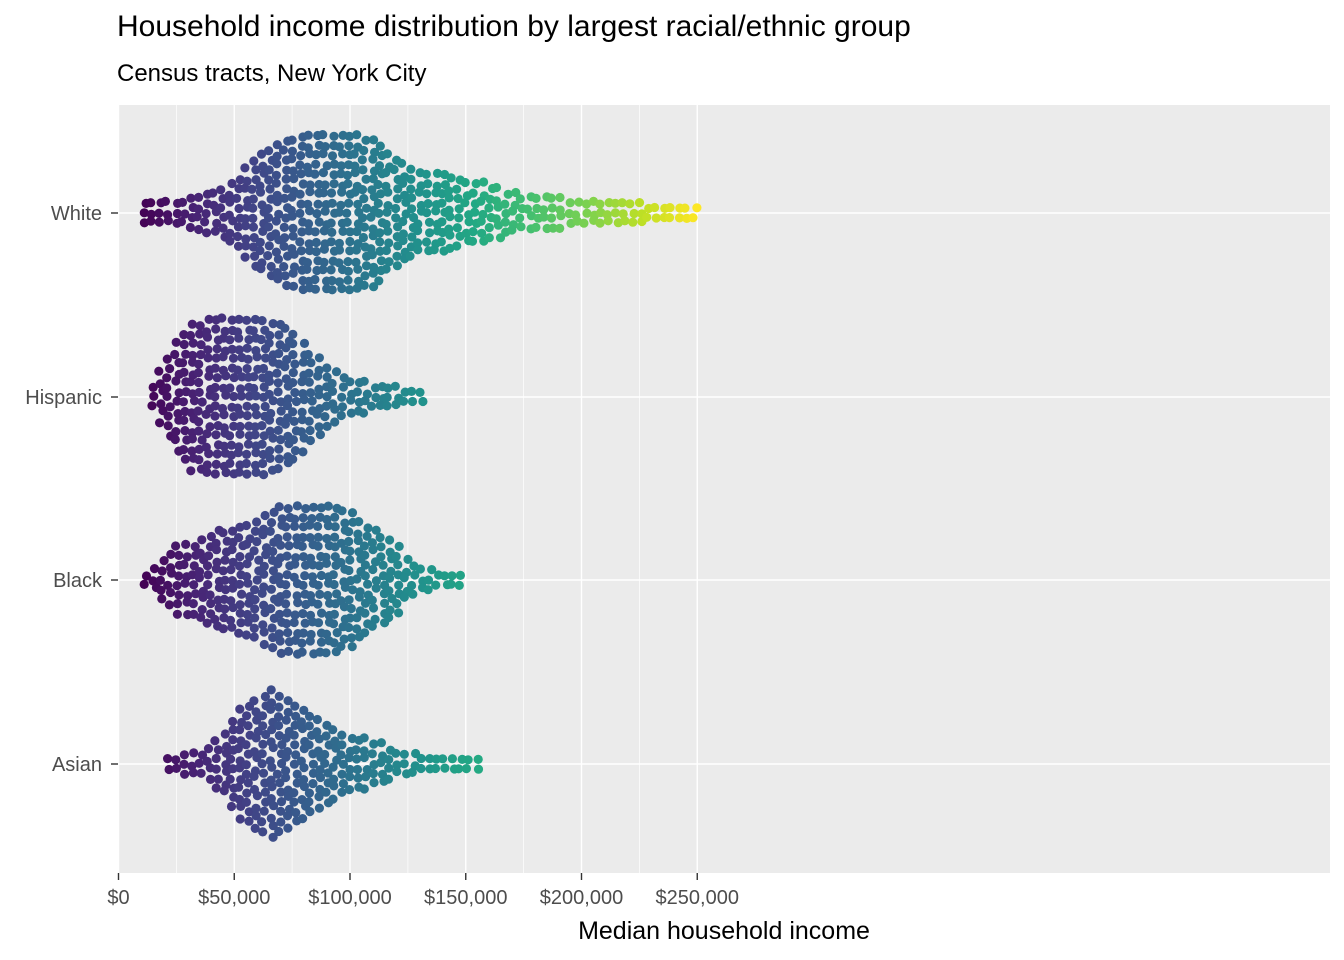  What do you see at coordinates (420, 212) in the screenshot?
I see `series-white` at bounding box center [420, 212].